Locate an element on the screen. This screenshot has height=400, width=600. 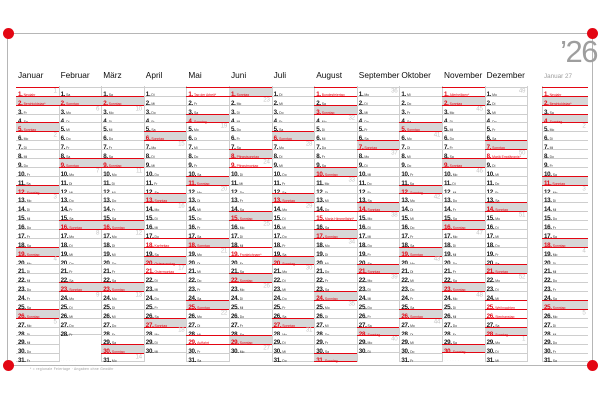
day-cell: 7.Fr is located at coordinates (463, 145).